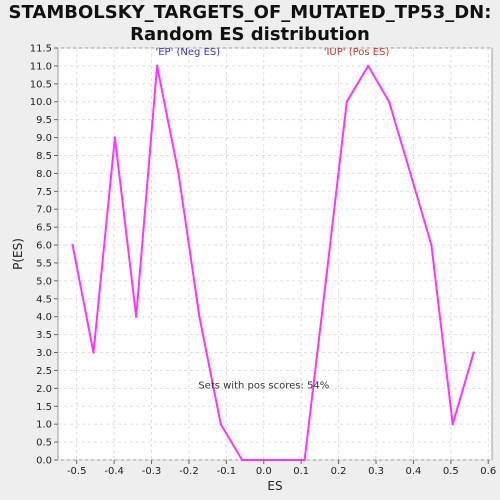 This screenshot has height=500, width=500. I want to click on y-tick-label: 0.5, so click(44, 443).